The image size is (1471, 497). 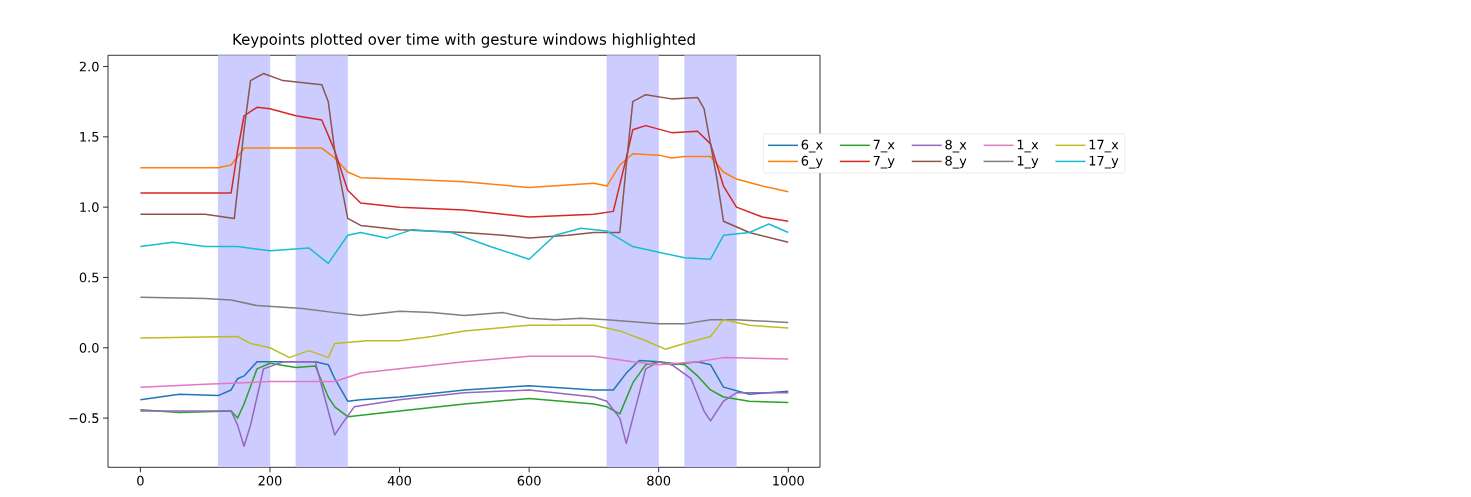 What do you see at coordinates (812, 162) in the screenshot?
I see `legend-label: 6_y` at bounding box center [812, 162].